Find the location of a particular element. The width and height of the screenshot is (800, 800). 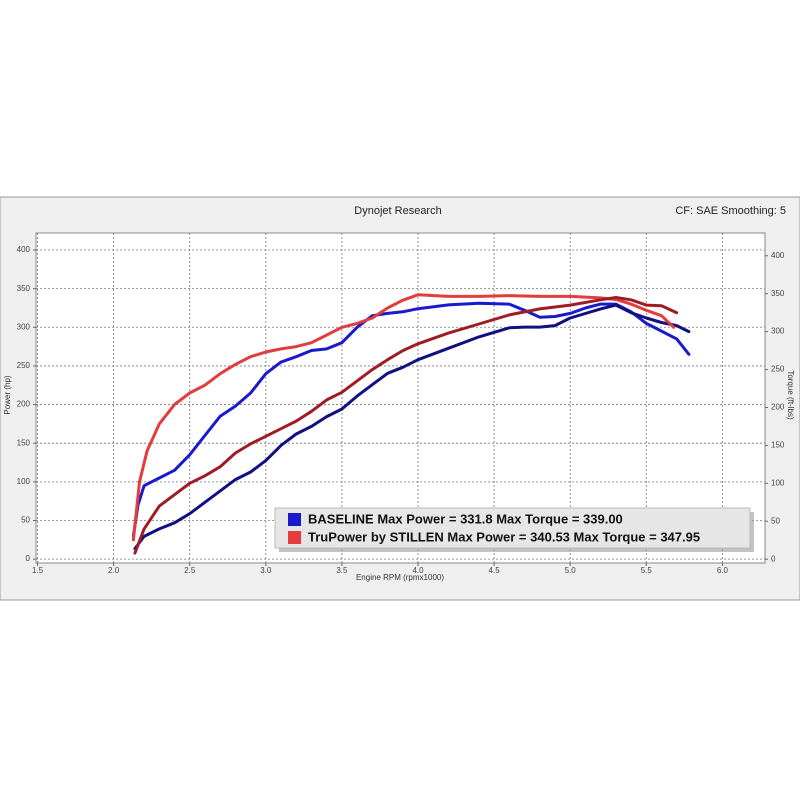

y2-tick-label: 350 is located at coordinates (778, 293).